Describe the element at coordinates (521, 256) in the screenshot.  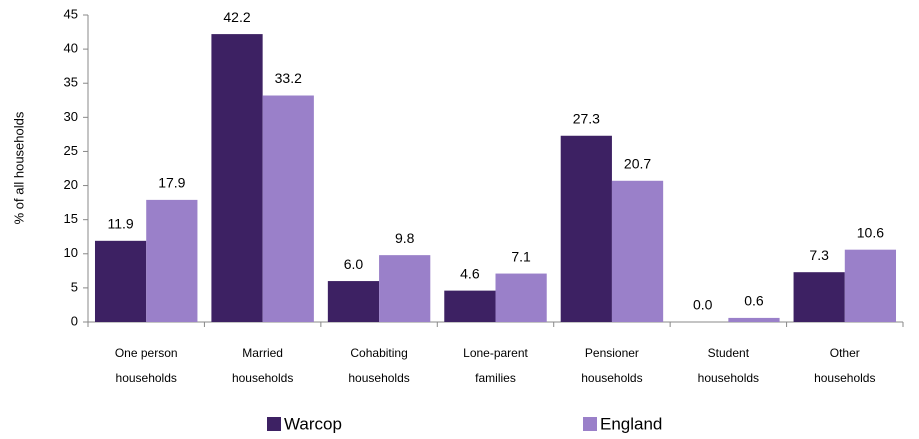
I see `value-label: 7.1` at that location.